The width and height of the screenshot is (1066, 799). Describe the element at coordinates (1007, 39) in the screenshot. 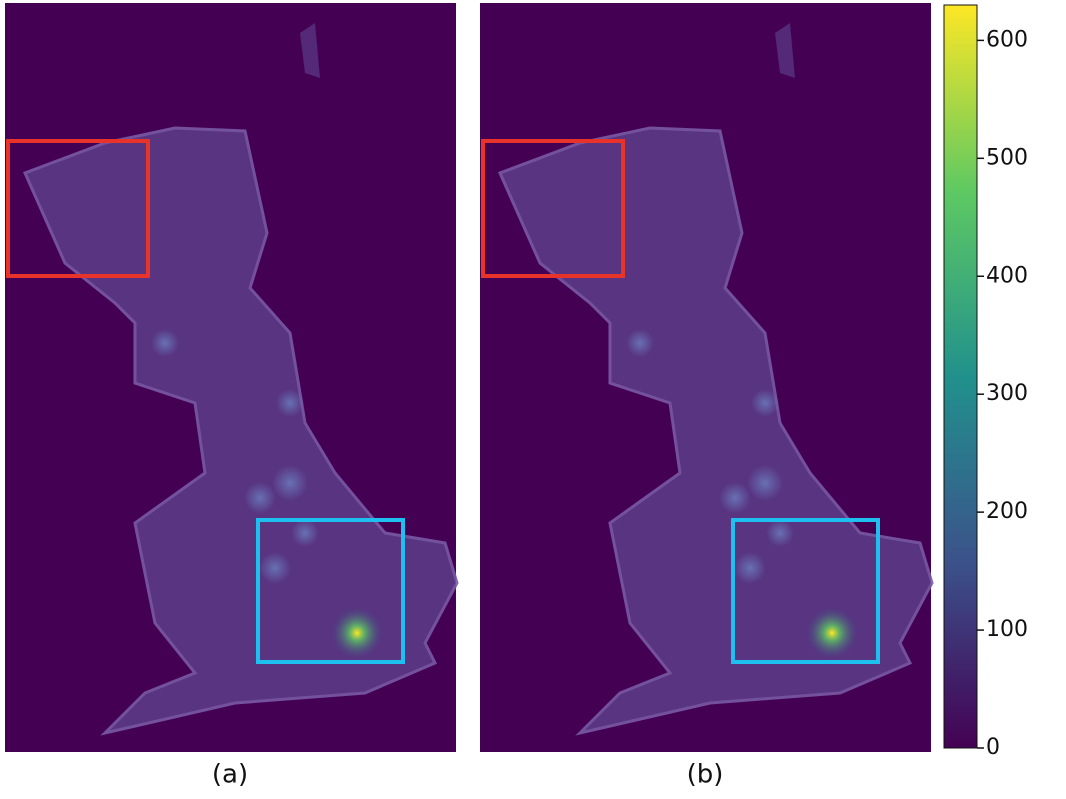

I see `tick-label: 600` at that location.